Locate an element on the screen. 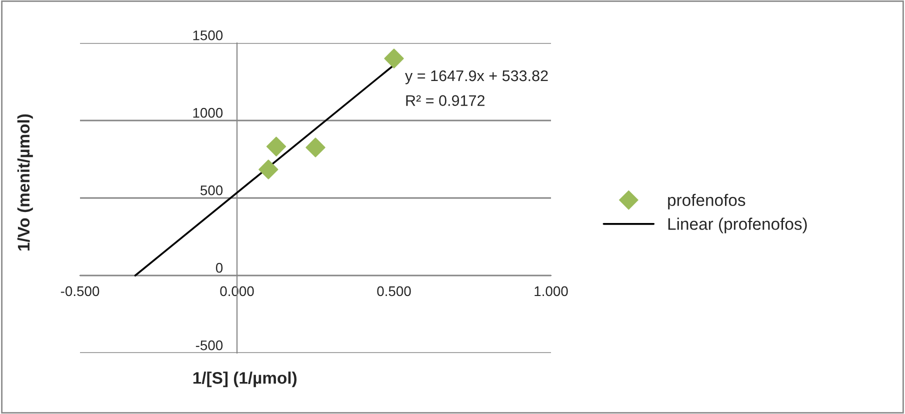 The image size is (905, 414). y-tick-label: -500 is located at coordinates (209, 345).